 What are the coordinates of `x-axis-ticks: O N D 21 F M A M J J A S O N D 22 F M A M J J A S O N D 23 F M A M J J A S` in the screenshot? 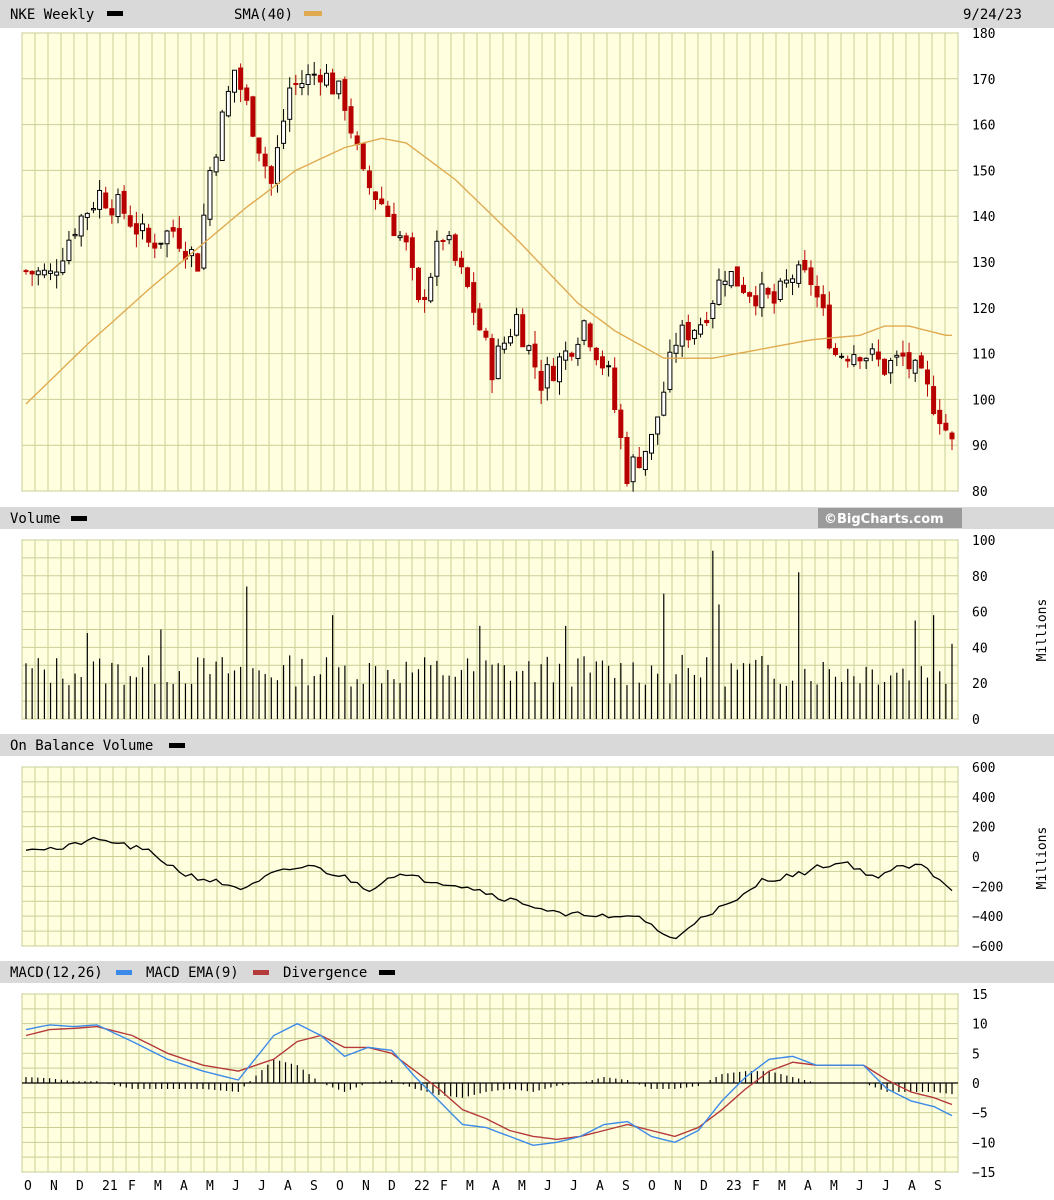 It's located at (483, 1186).